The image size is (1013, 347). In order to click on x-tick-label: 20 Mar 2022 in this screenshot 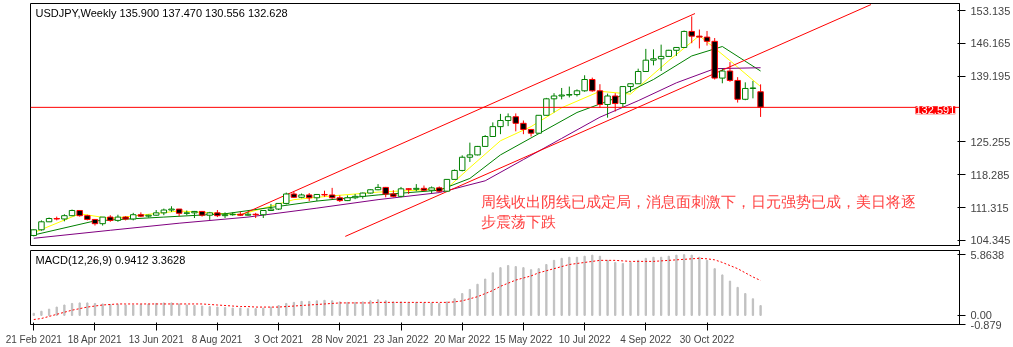, I will do `click(462, 339)`.